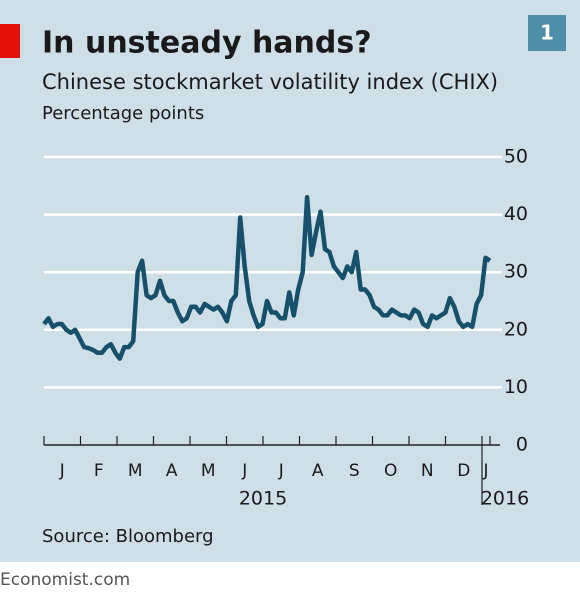  I want to click on source: Source: Bloomberg, so click(128, 536).